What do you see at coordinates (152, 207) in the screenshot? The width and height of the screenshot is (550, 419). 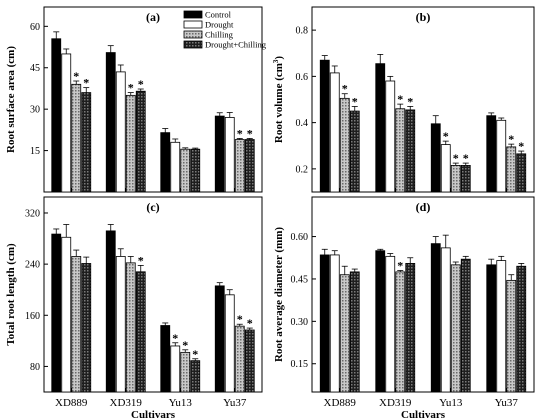 I see `panel-tag: (c)` at bounding box center [152, 207].